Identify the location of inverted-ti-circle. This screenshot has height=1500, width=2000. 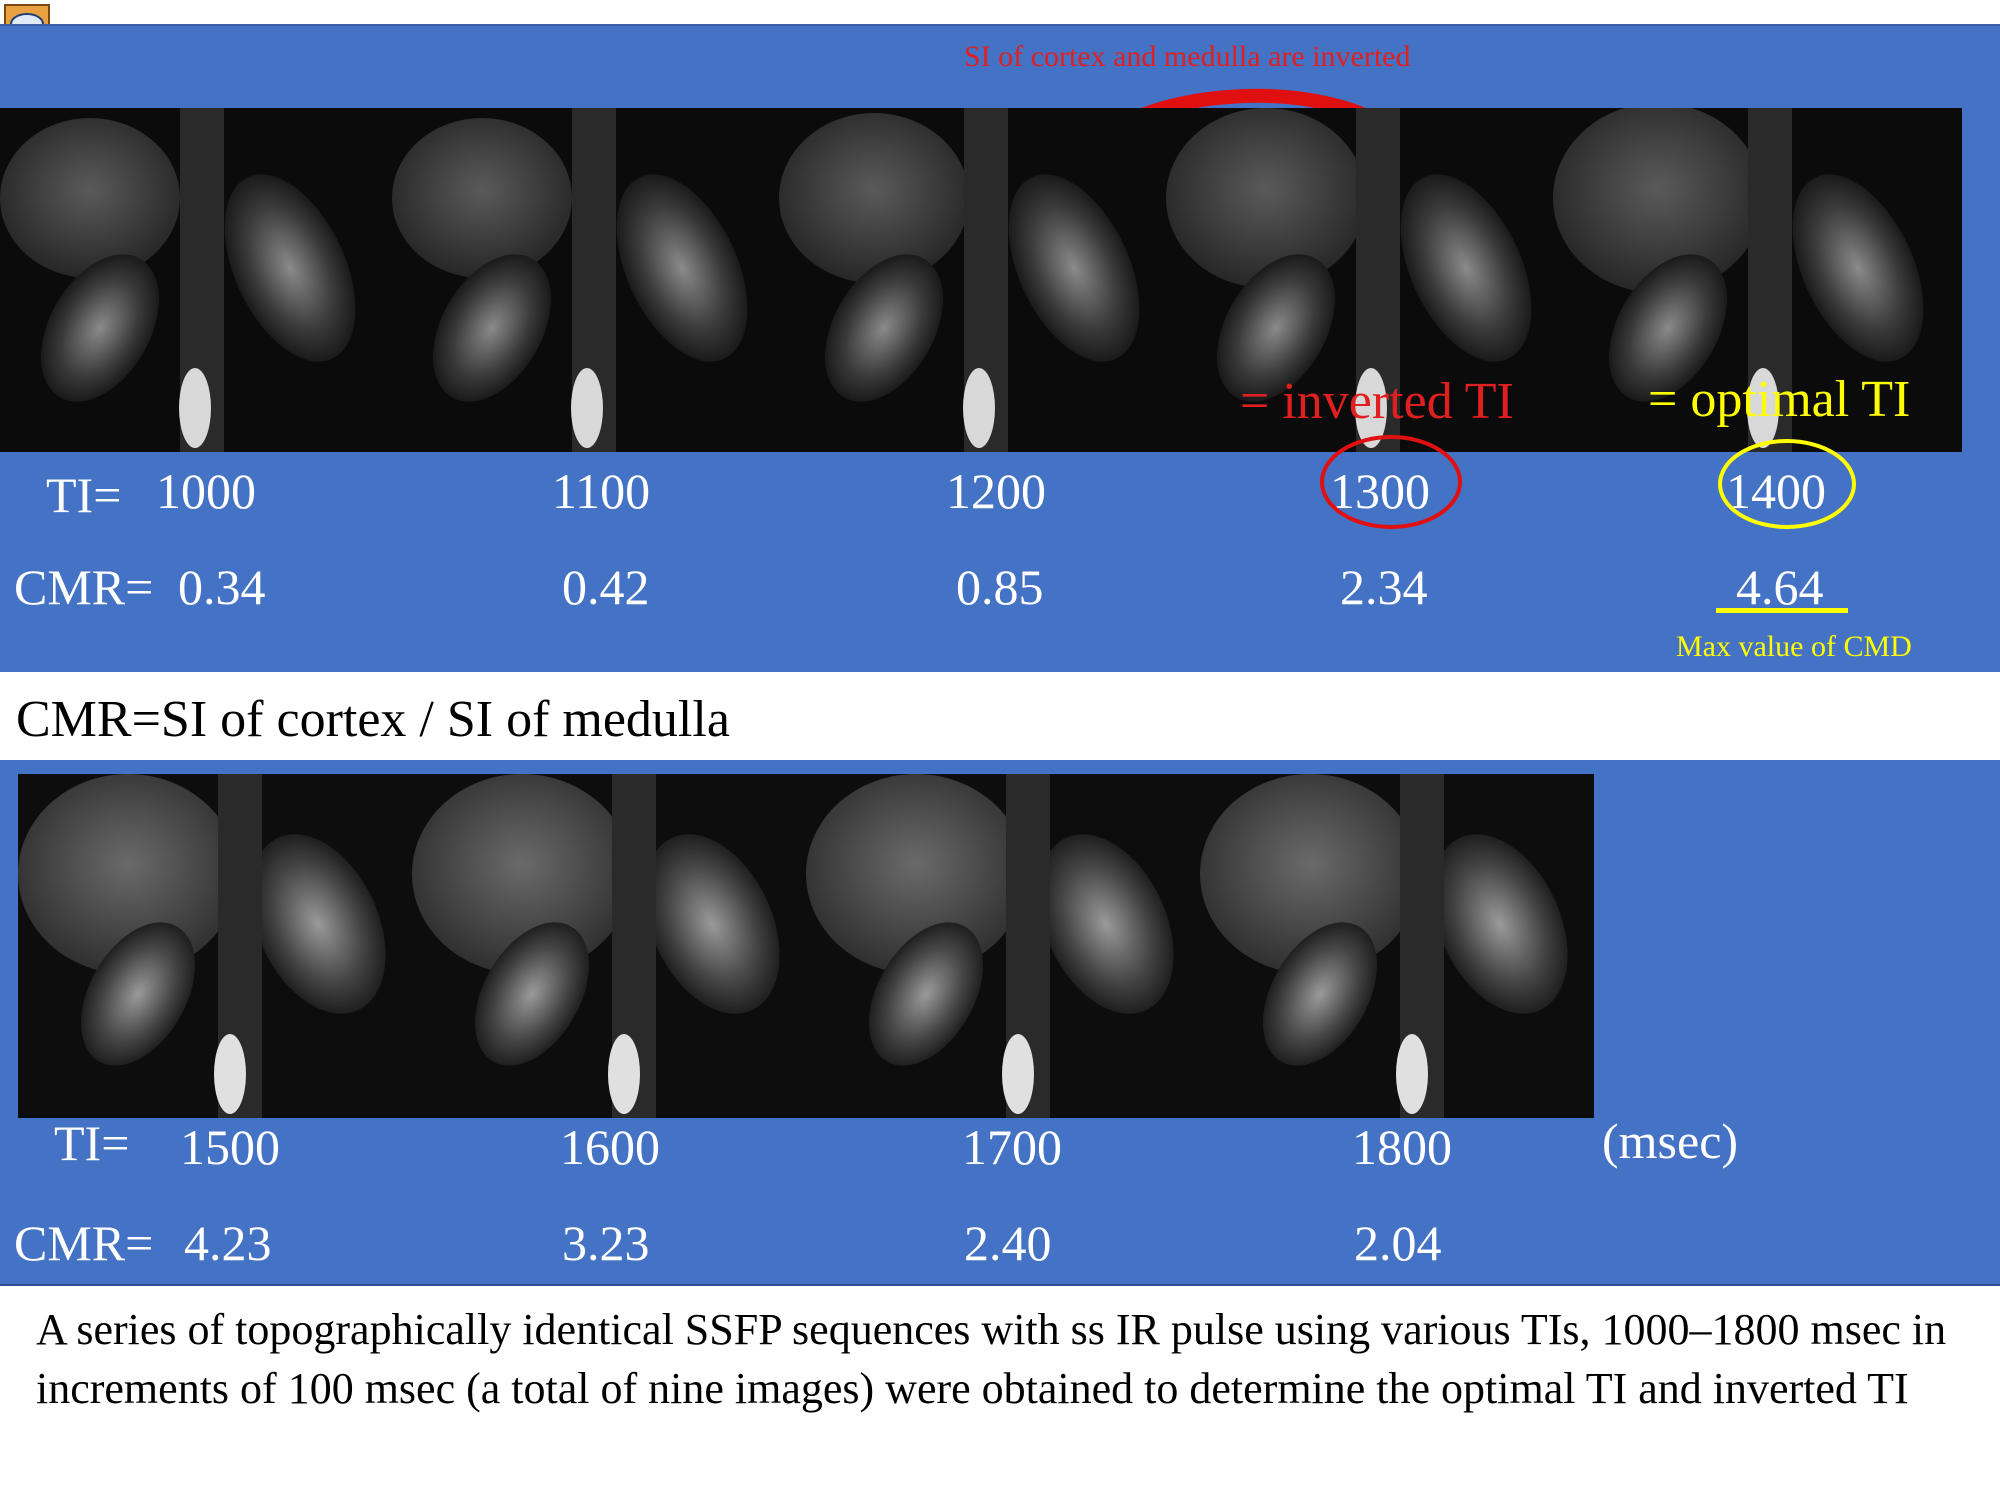
(1391, 482).